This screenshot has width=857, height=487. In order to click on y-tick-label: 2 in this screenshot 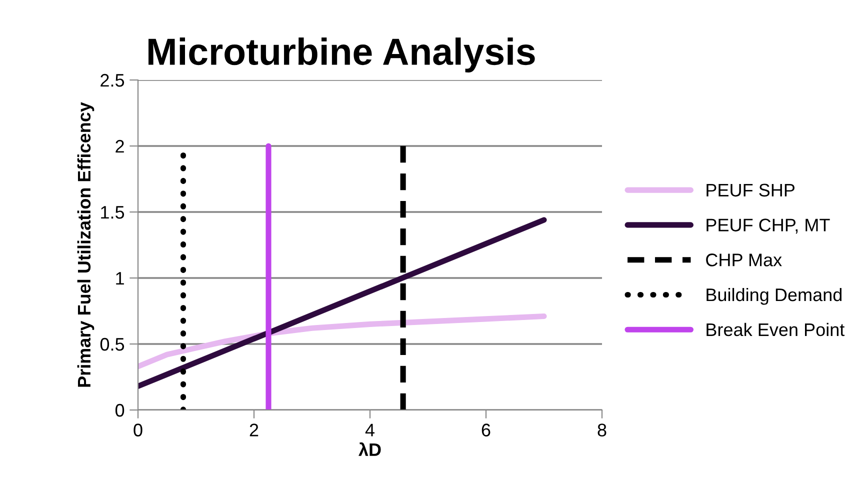, I will do `click(120, 146)`.